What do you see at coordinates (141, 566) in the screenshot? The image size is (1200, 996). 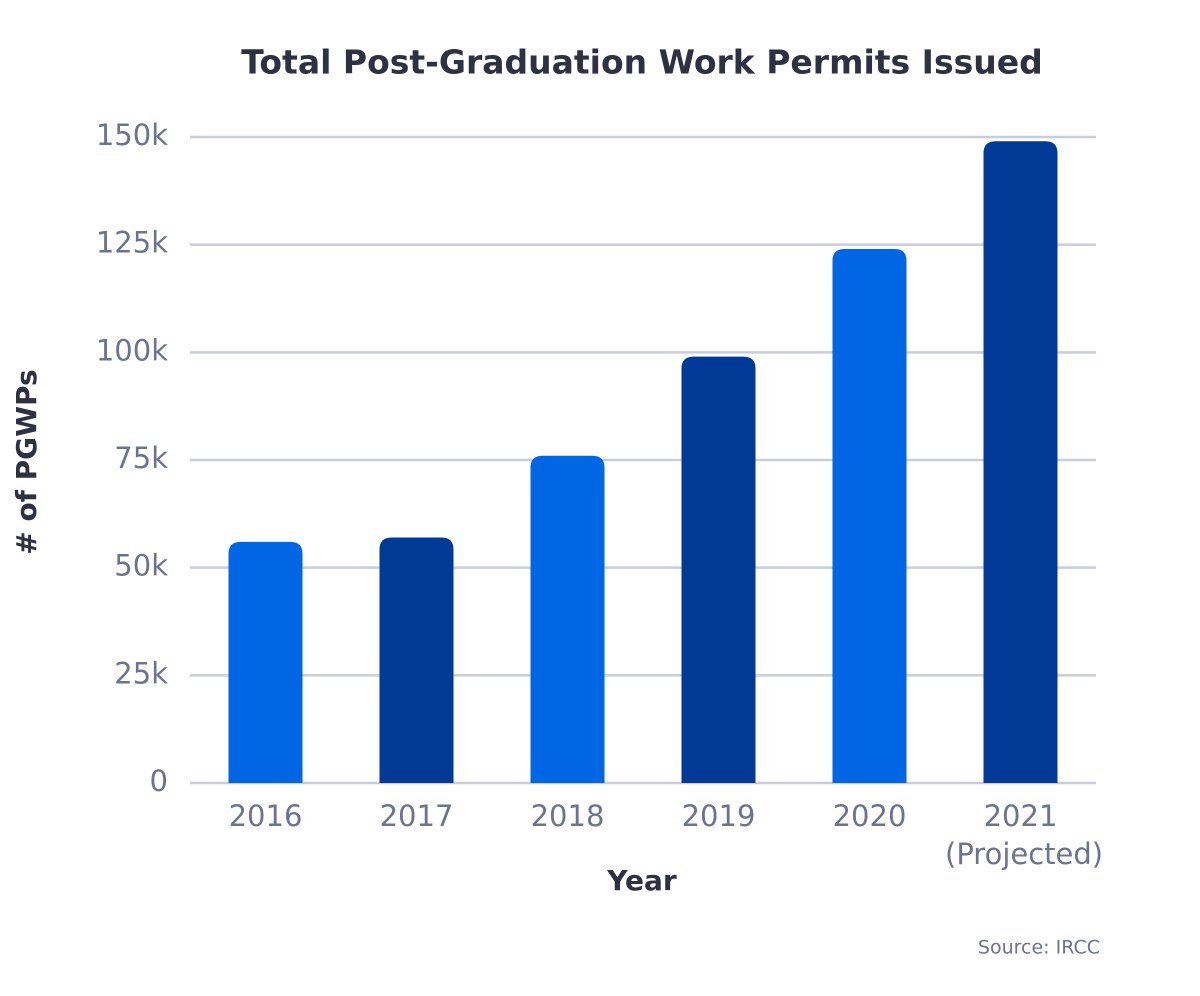 I see `y-tick-label: 50k` at bounding box center [141, 566].